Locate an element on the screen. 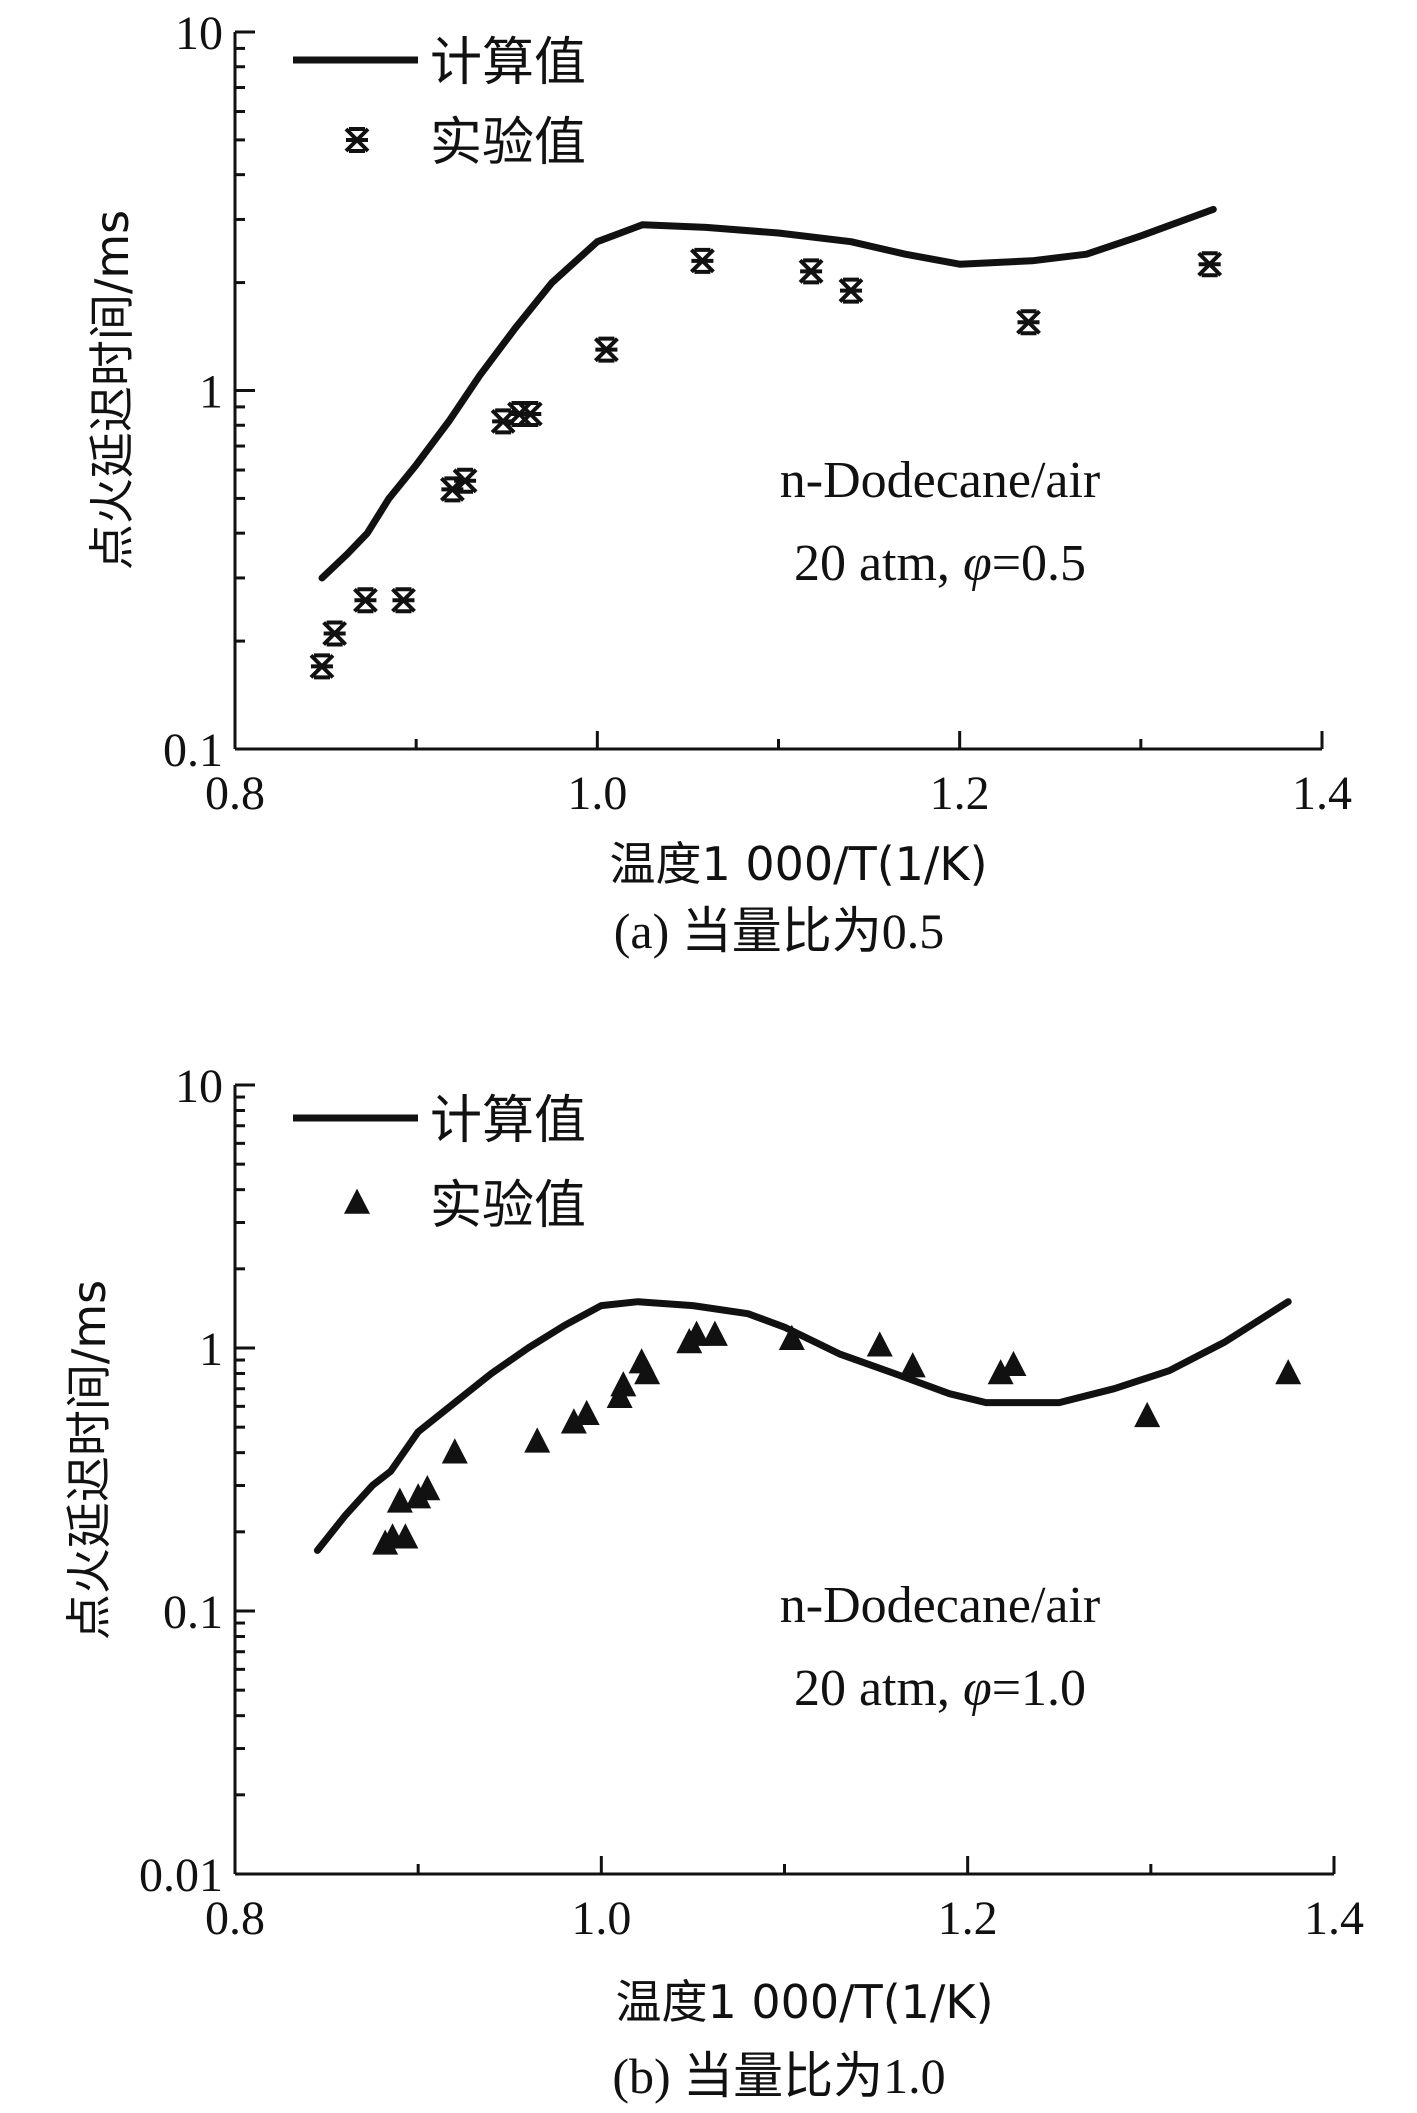 The width and height of the screenshot is (1417, 2113). panel-caption: (a) 当量比为0.5 is located at coordinates (779, 931).